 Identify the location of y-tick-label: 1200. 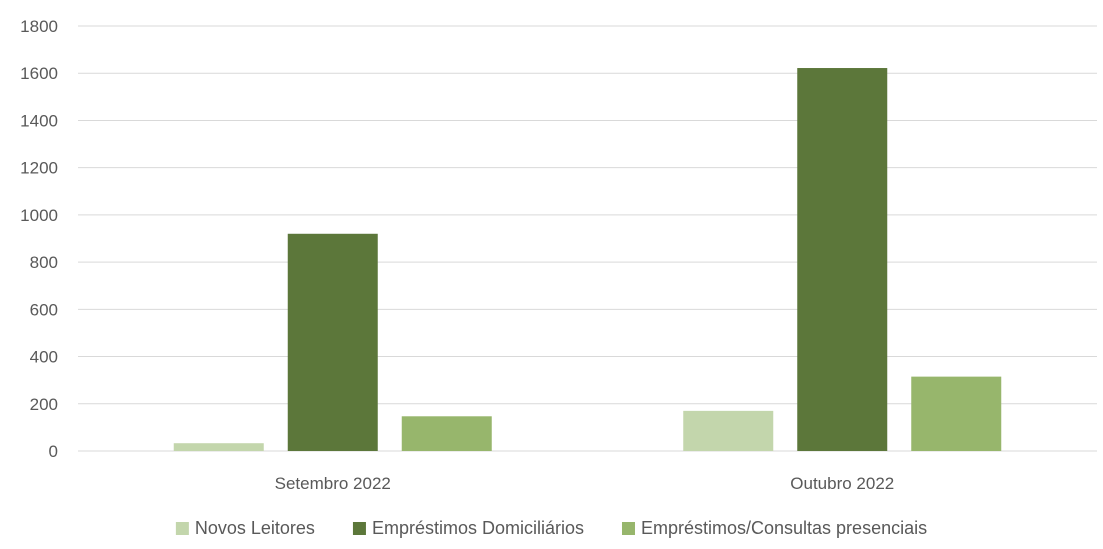
(39, 168).